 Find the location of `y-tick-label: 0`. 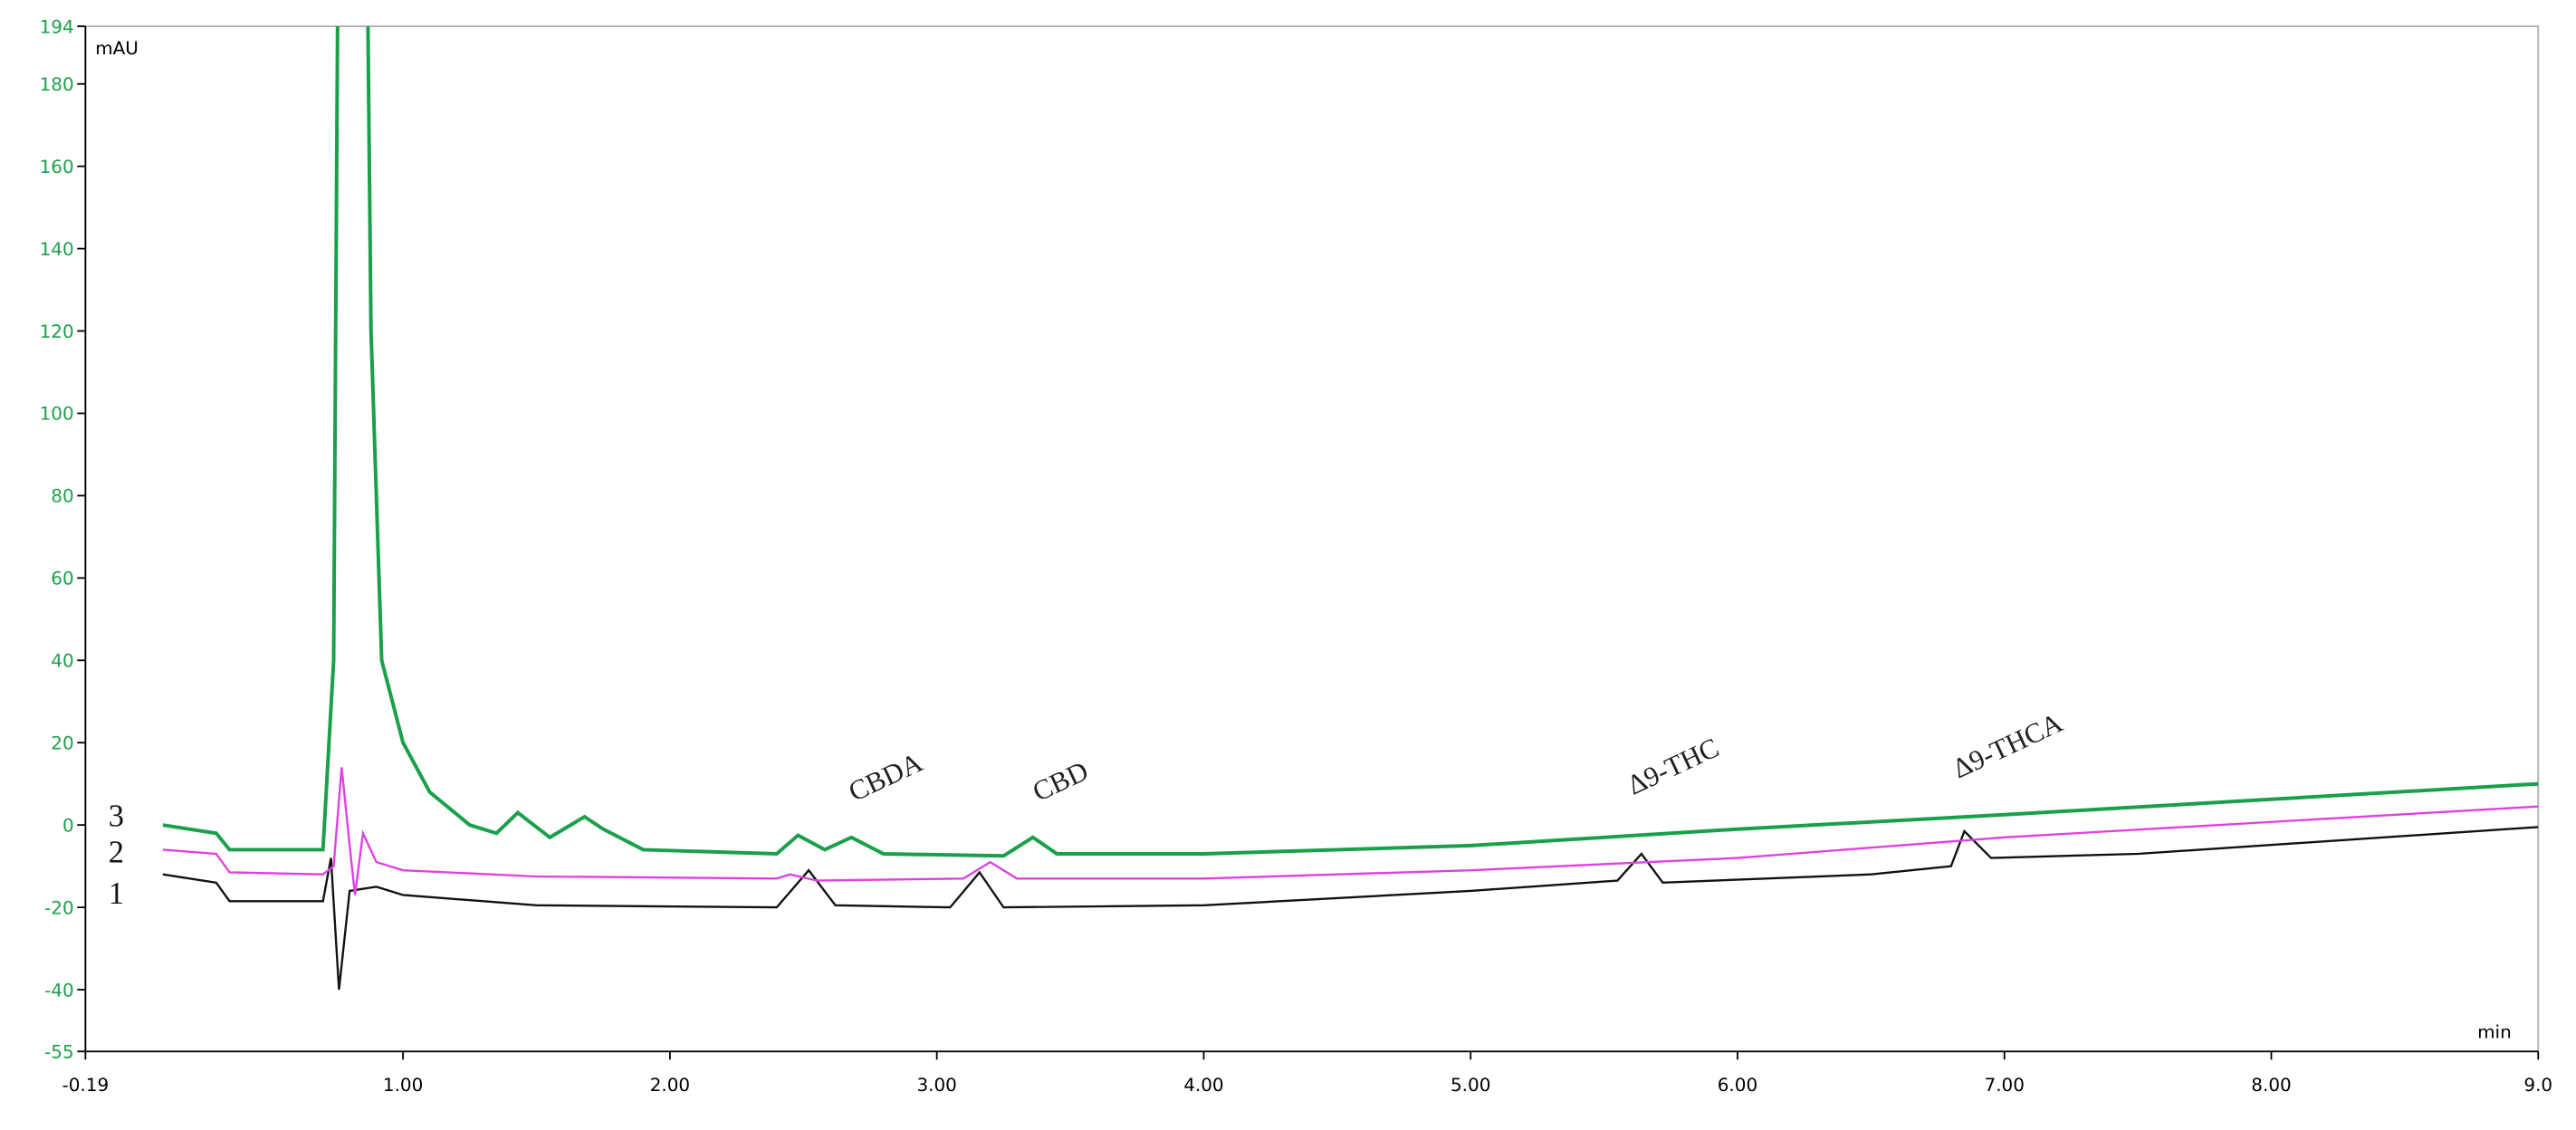

y-tick-label: 0 is located at coordinates (68, 825).